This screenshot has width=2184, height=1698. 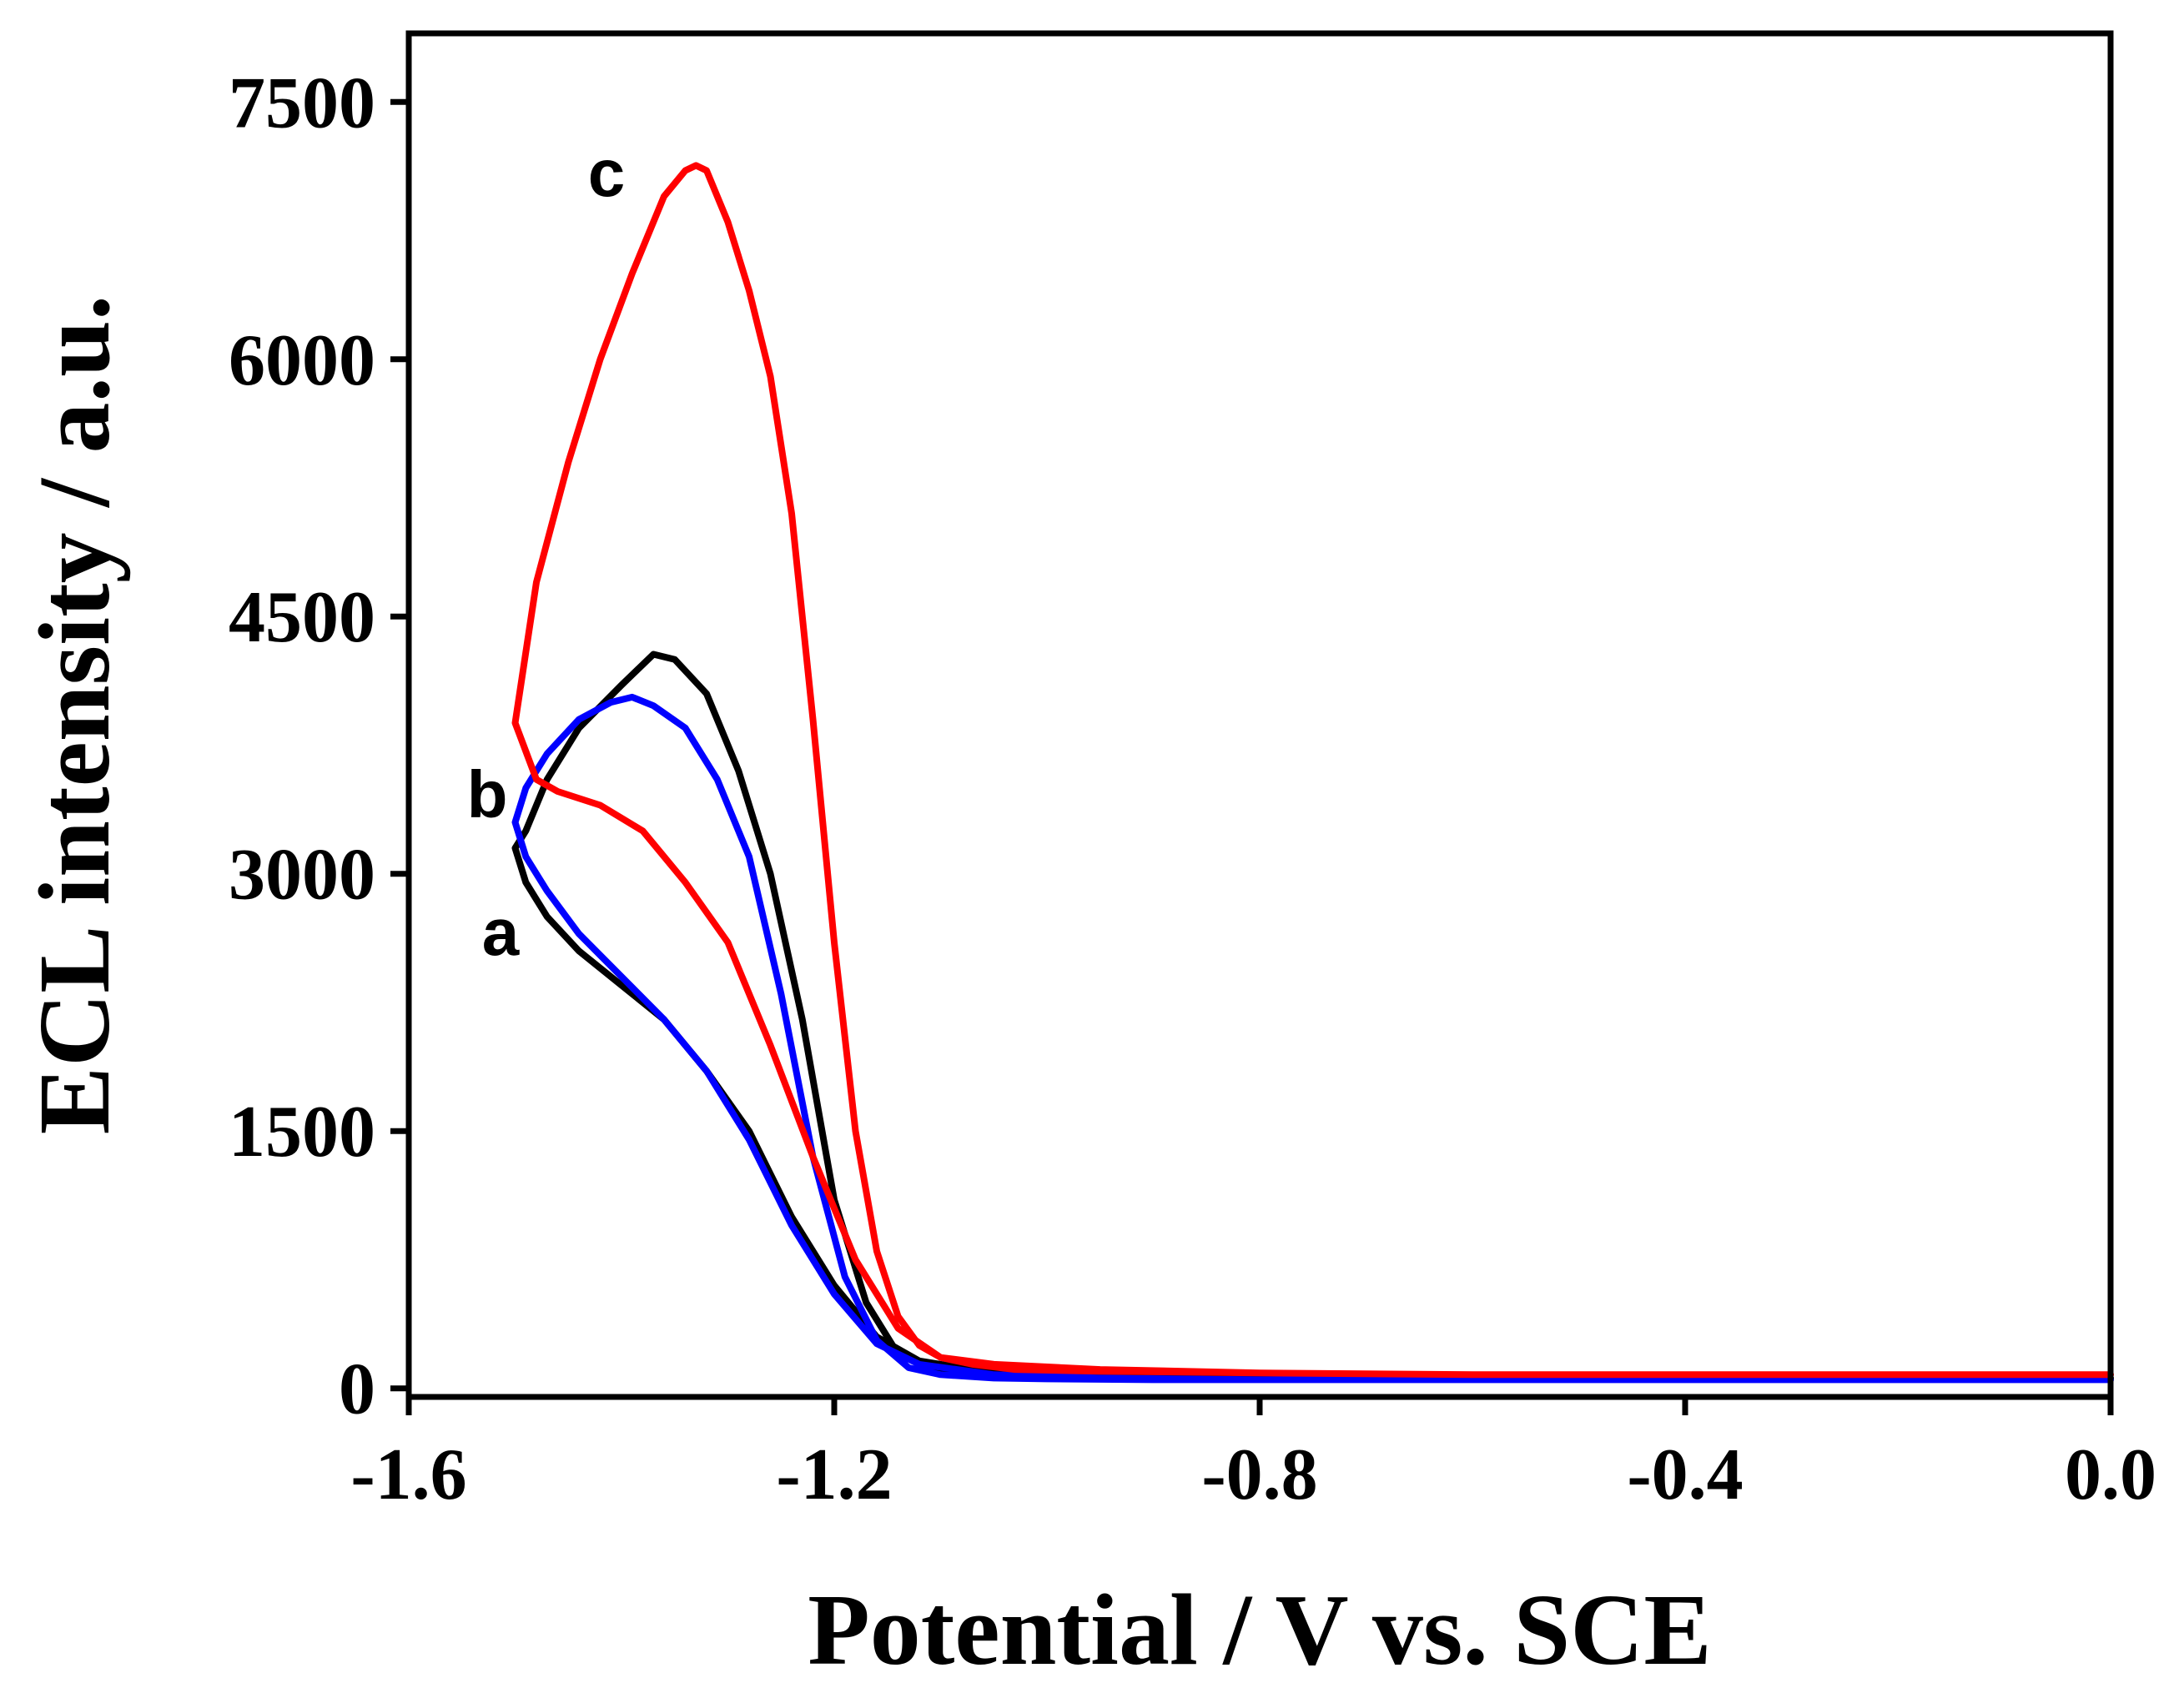 I want to click on y-ticks: 0 1500 3000 4500 6000 7500, so click(x=319, y=747).